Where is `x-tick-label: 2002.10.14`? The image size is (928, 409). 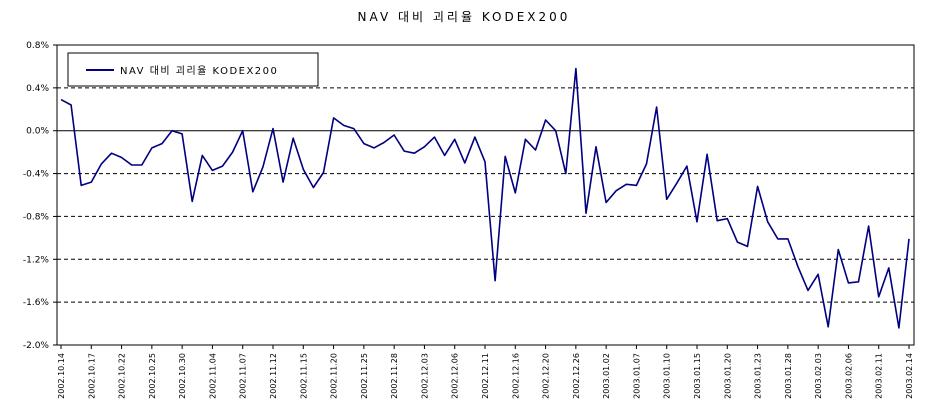
x-tick-label: 2002.10.14 is located at coordinates (61, 376).